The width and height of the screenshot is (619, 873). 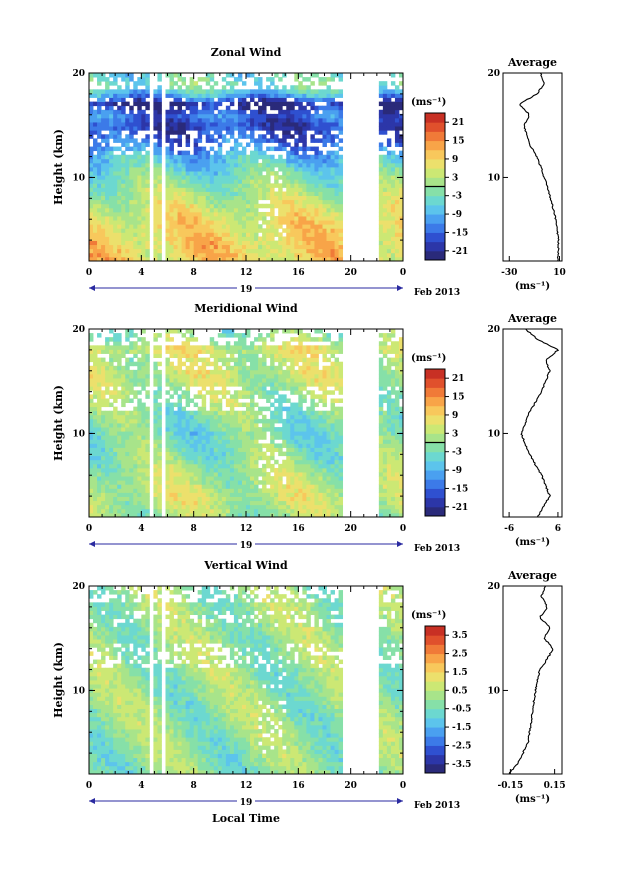 I want to click on colorbar-tick-label: -3, so click(x=457, y=197).